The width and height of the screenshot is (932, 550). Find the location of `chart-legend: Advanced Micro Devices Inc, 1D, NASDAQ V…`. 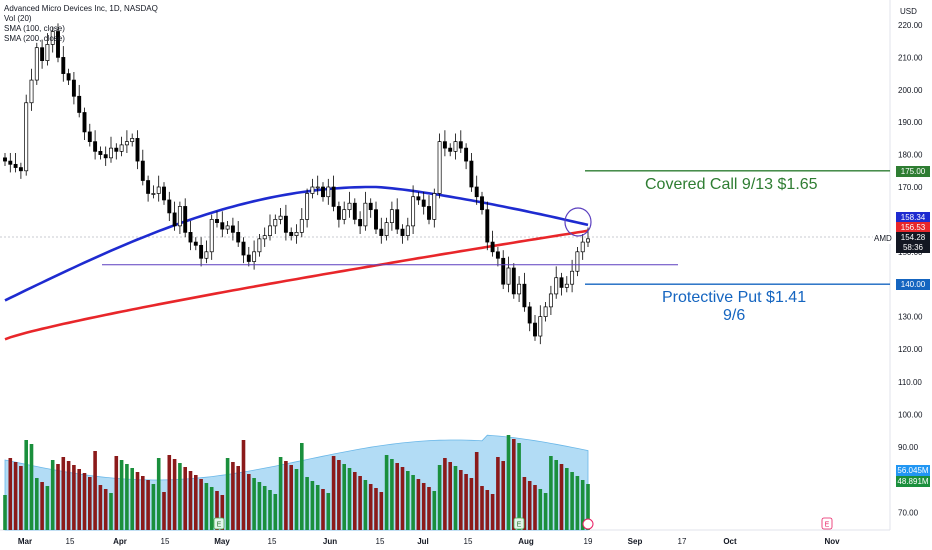

chart-legend: Advanced Micro Devices Inc, 1D, NASDAQ V… is located at coordinates (81, 24).